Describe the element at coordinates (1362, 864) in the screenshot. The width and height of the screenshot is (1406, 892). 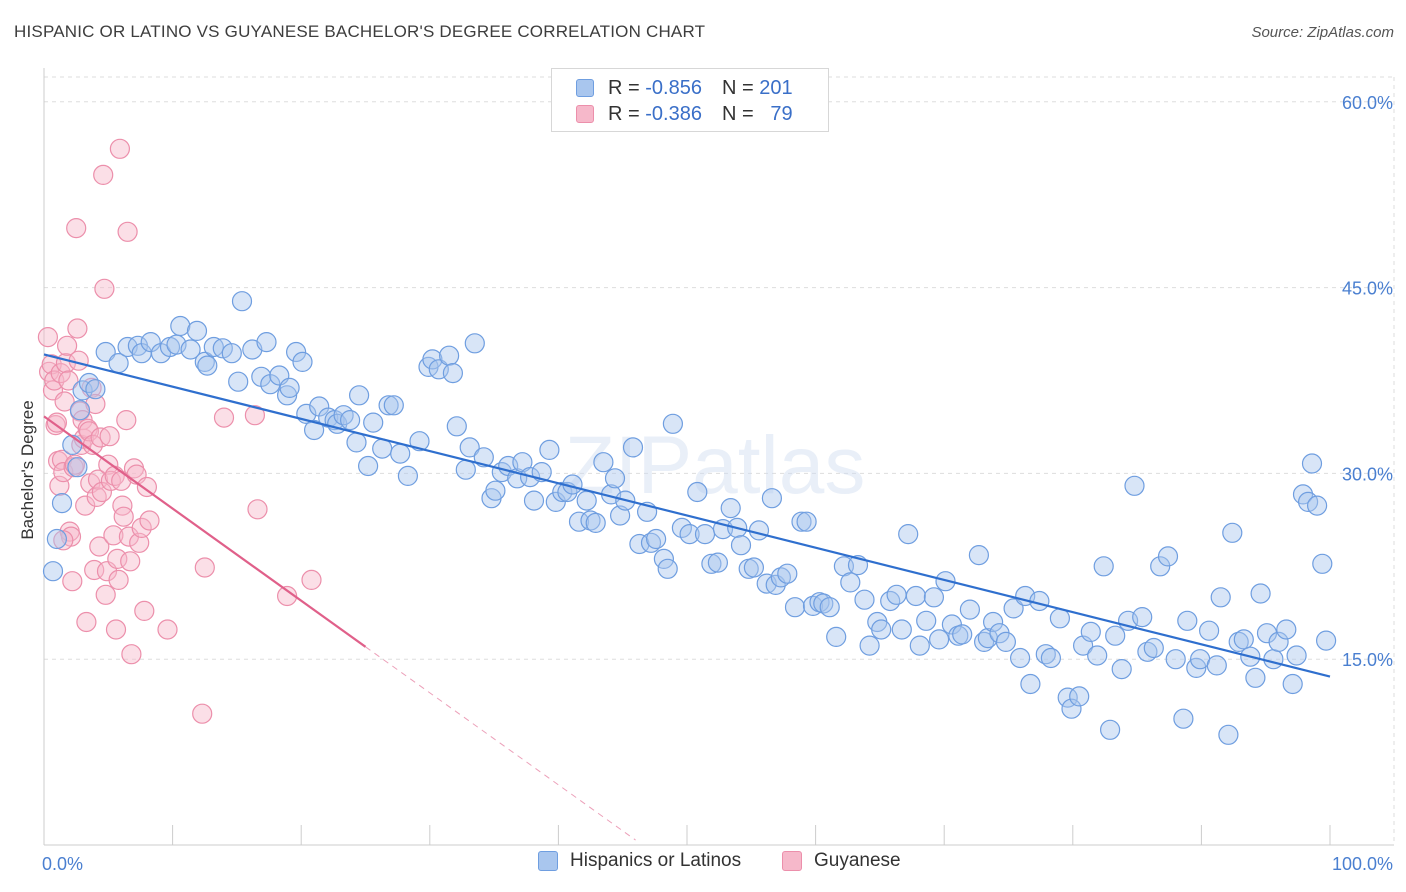
I see `x-tick-label: 100.0%` at that location.